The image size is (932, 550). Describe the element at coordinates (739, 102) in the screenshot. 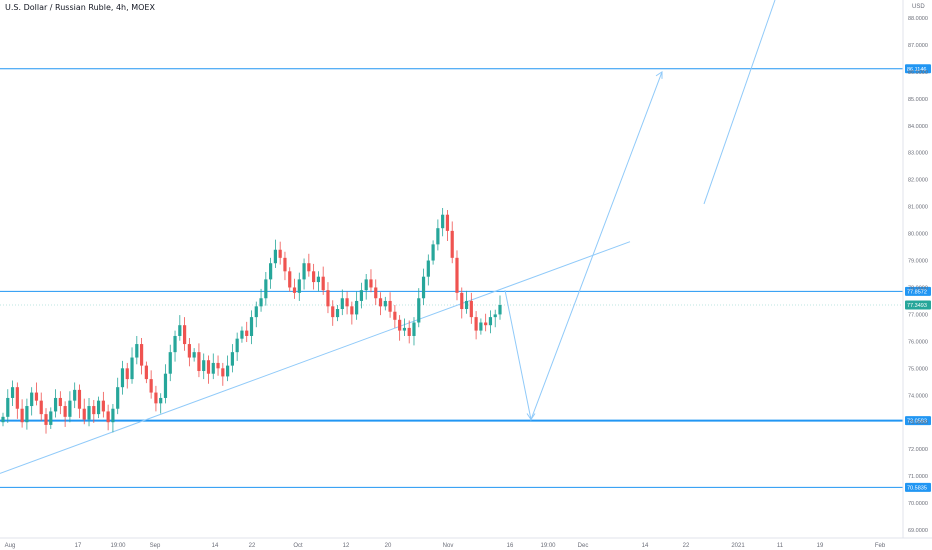

I see `projection-line` at that location.